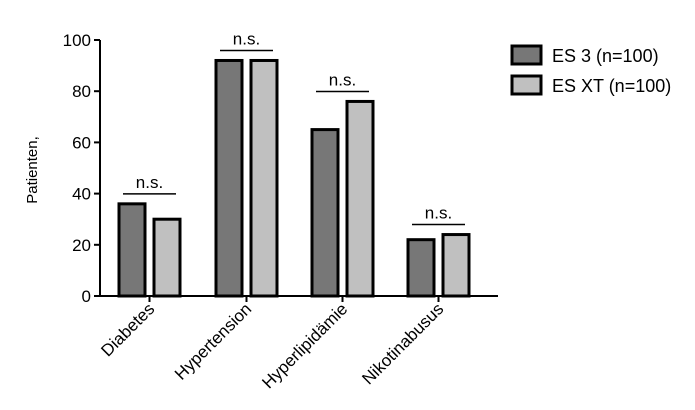 The height and width of the screenshot is (410, 695). Describe the element at coordinates (611, 86) in the screenshot. I see `legend-label: ES XT (n=100)` at that location.